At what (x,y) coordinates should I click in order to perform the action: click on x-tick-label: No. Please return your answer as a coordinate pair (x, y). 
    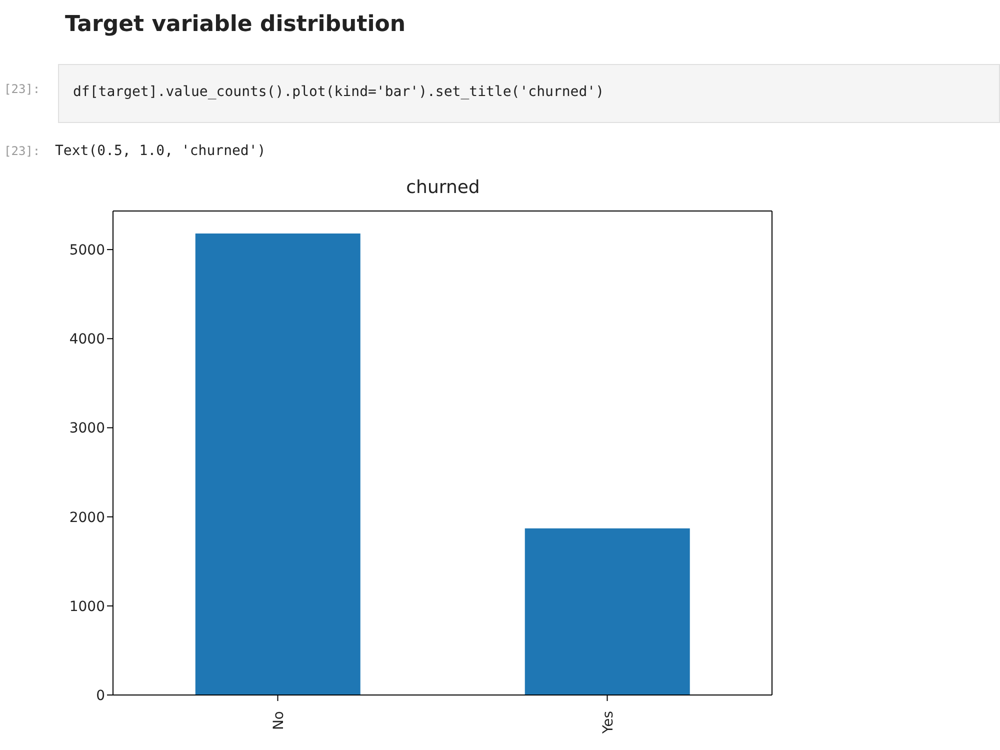
    Looking at the image, I should click on (278, 720).